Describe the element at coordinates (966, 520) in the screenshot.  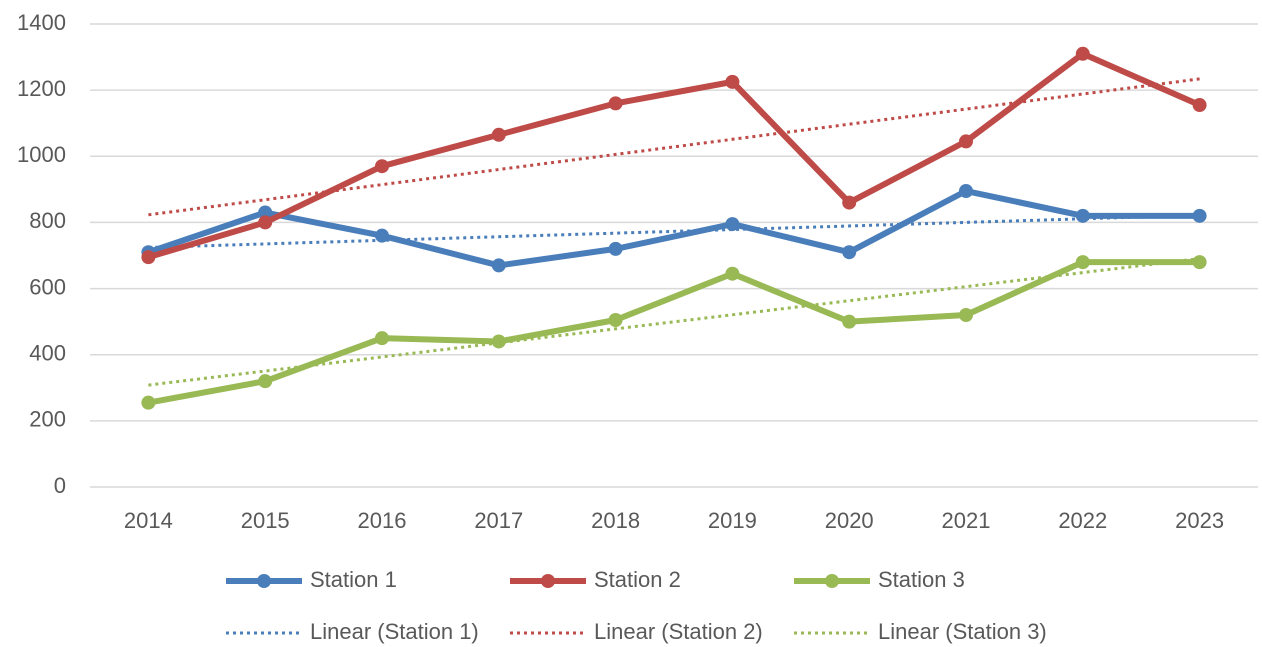
I see `x-tick-label: 2021` at that location.